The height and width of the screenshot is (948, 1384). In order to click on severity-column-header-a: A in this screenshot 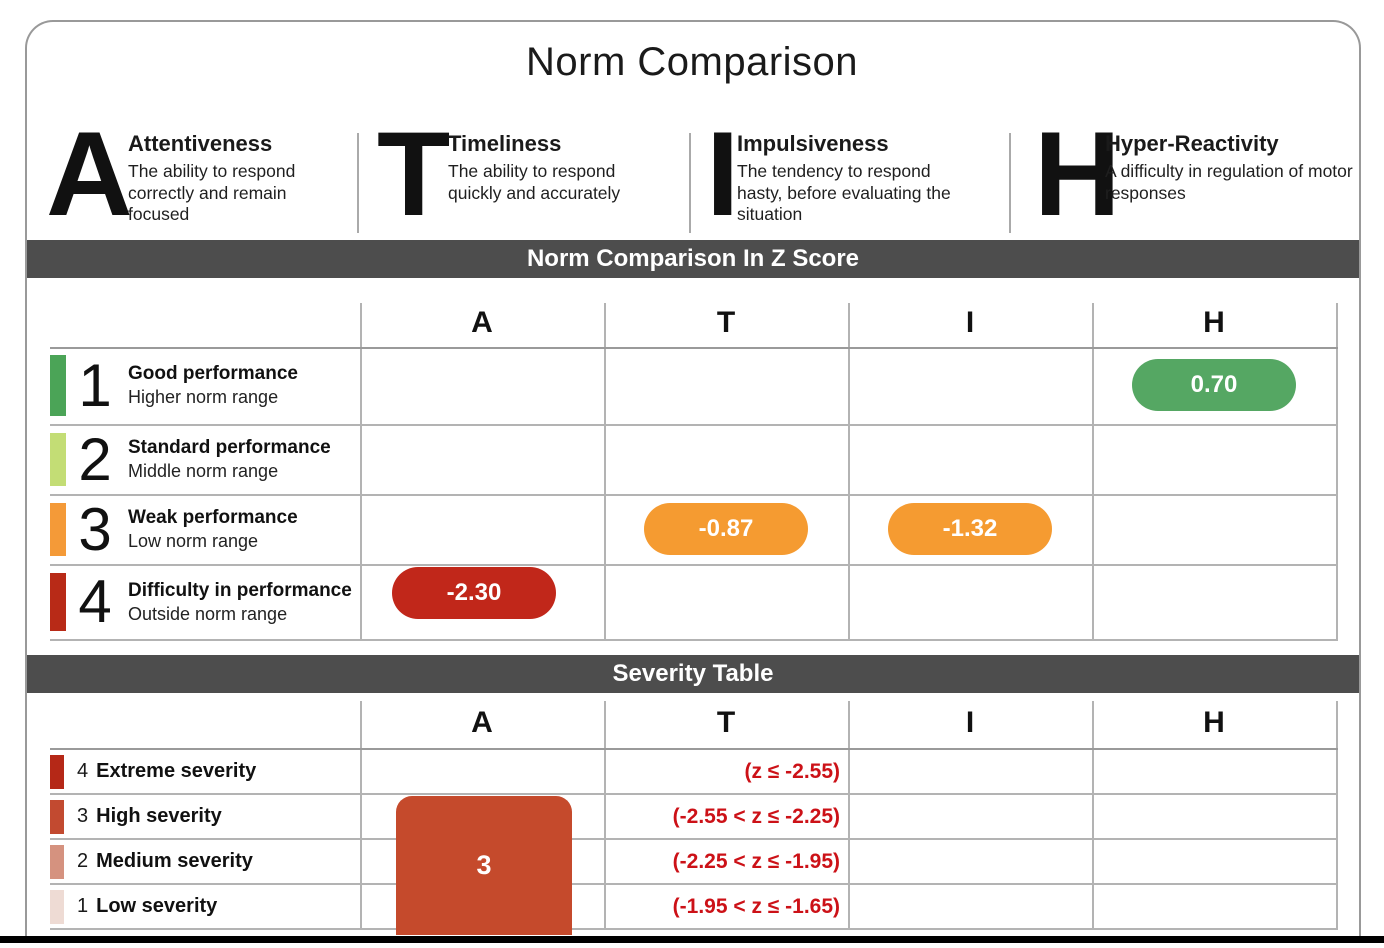, I will do `click(482, 722)`.